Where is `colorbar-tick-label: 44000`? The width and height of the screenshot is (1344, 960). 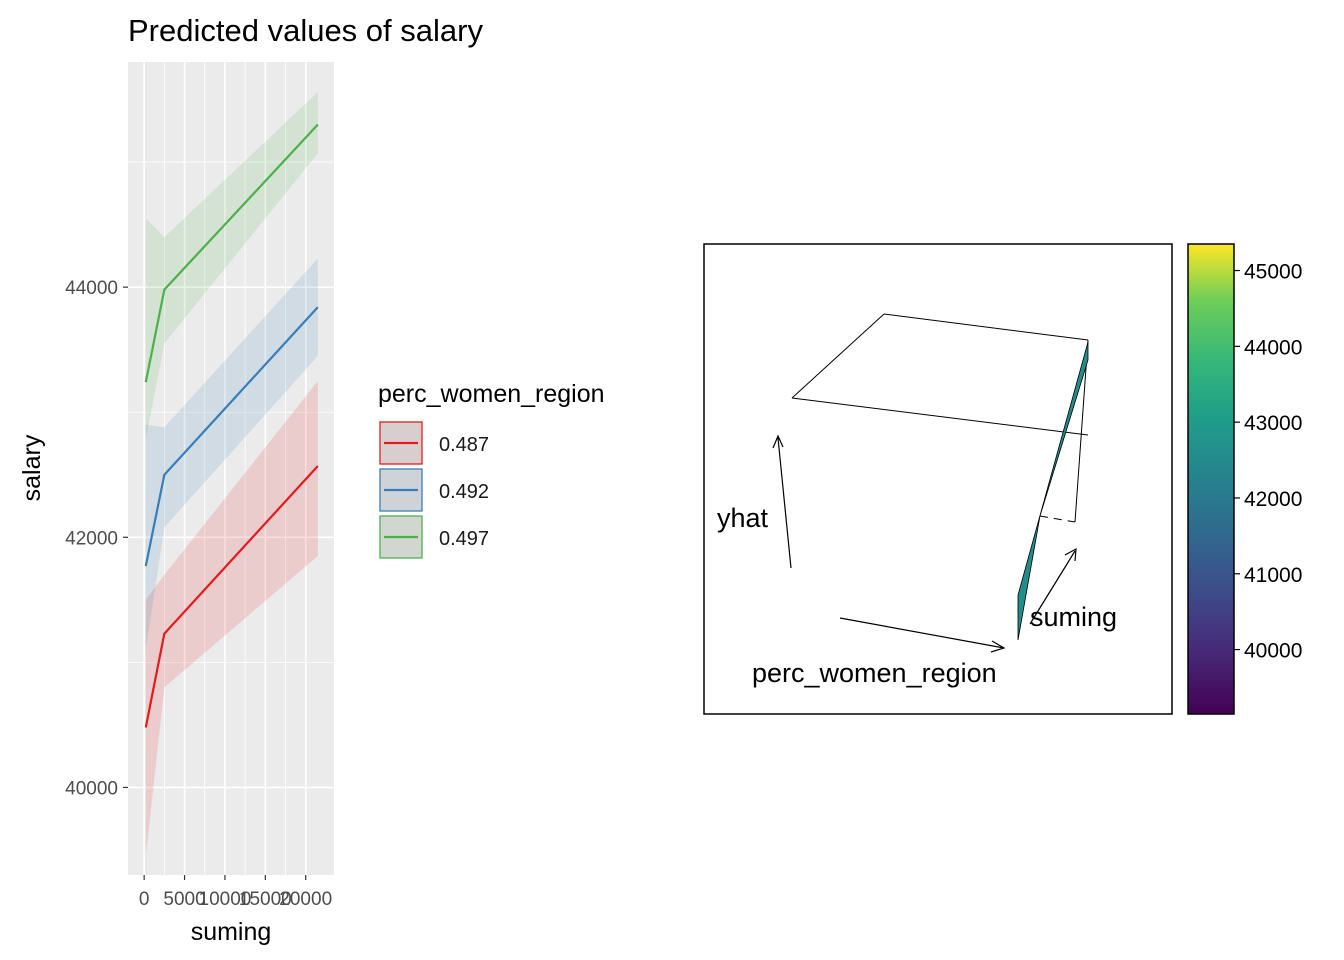 colorbar-tick-label: 44000 is located at coordinates (1273, 347).